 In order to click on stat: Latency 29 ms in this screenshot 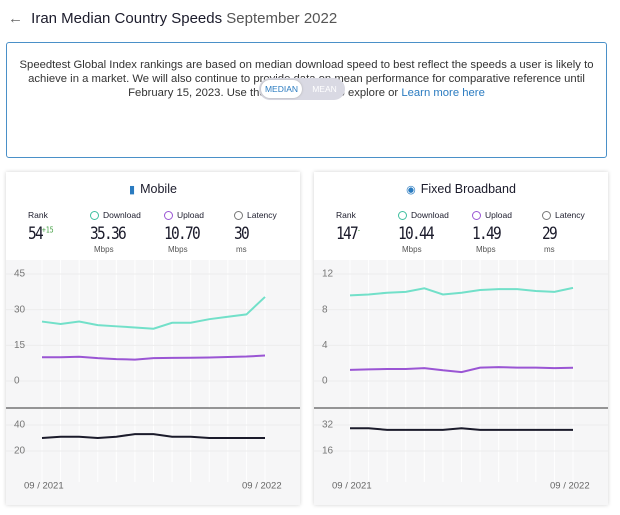, I will do `click(563, 232)`.